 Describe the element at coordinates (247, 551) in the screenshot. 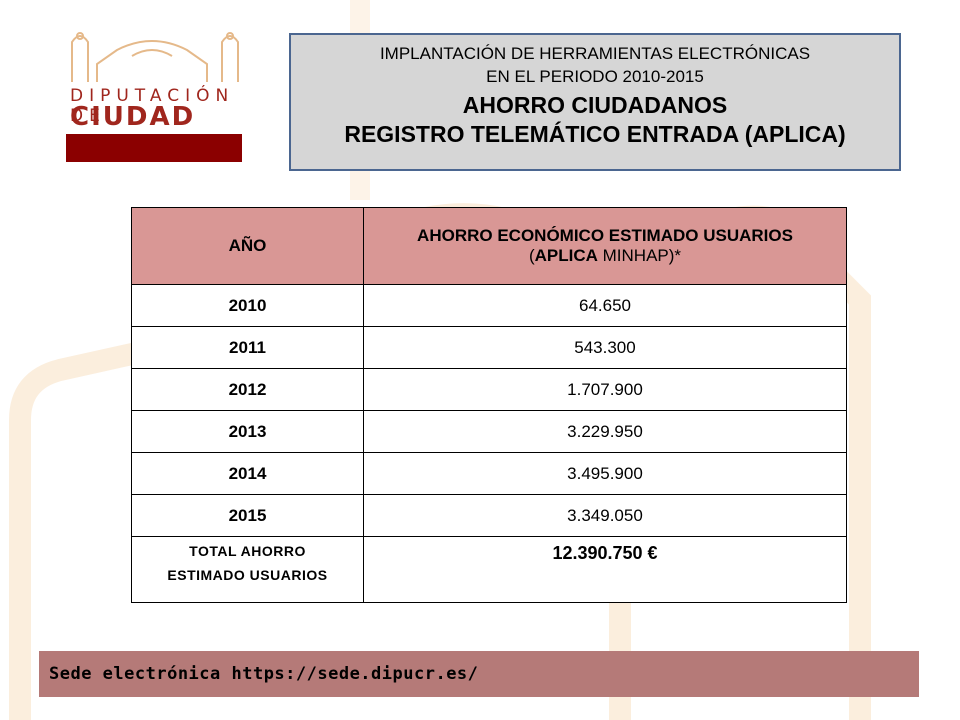

I see `total-label-line-1: TOTAL AHORRO` at that location.